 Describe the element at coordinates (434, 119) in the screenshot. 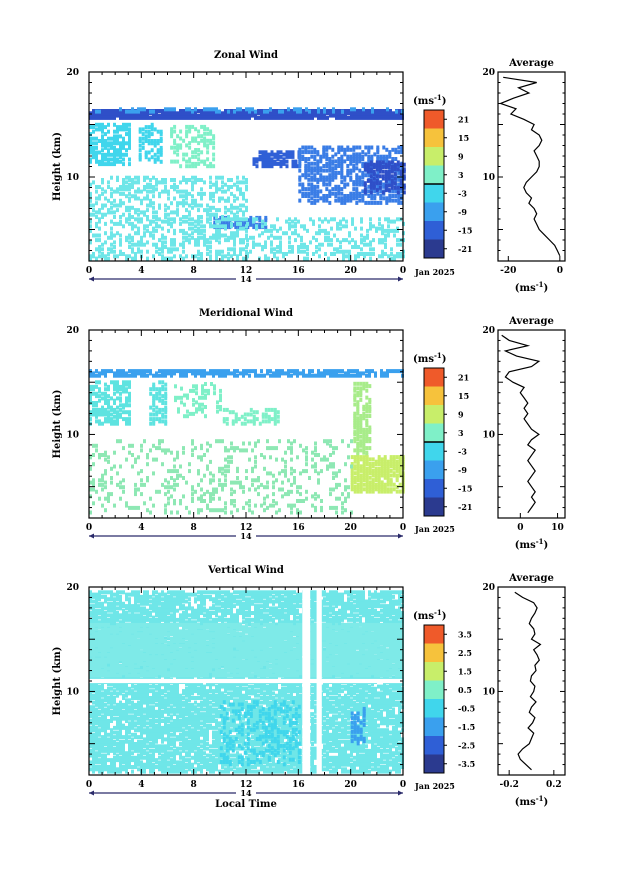

I see `colorbar-band` at that location.